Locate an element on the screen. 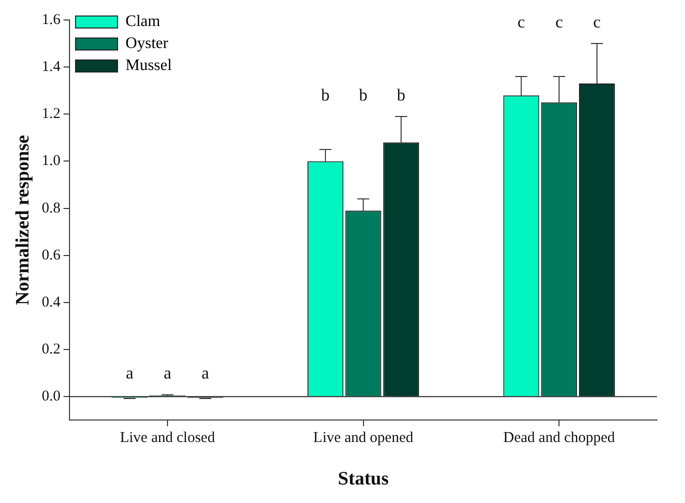  y-tick-label: 1.4 is located at coordinates (52, 67).